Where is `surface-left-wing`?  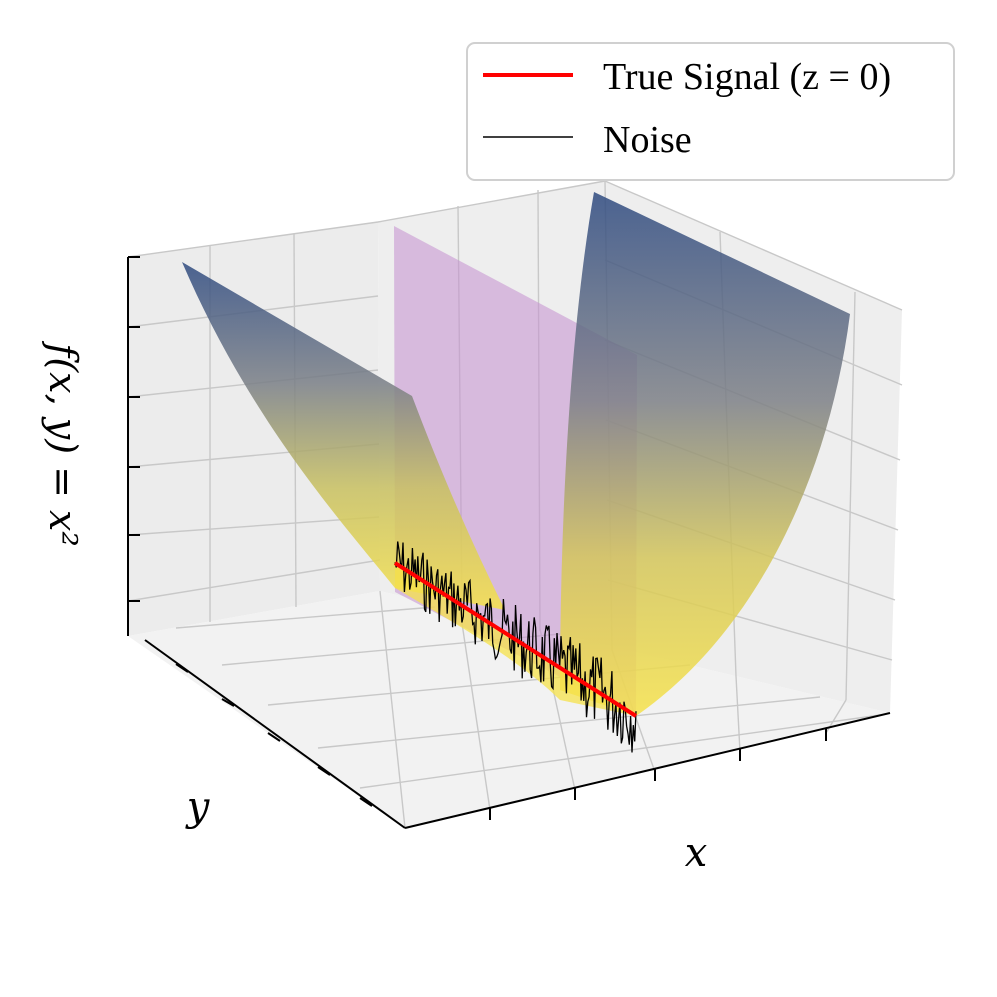 surface-left-wing is located at coordinates (343, 436).